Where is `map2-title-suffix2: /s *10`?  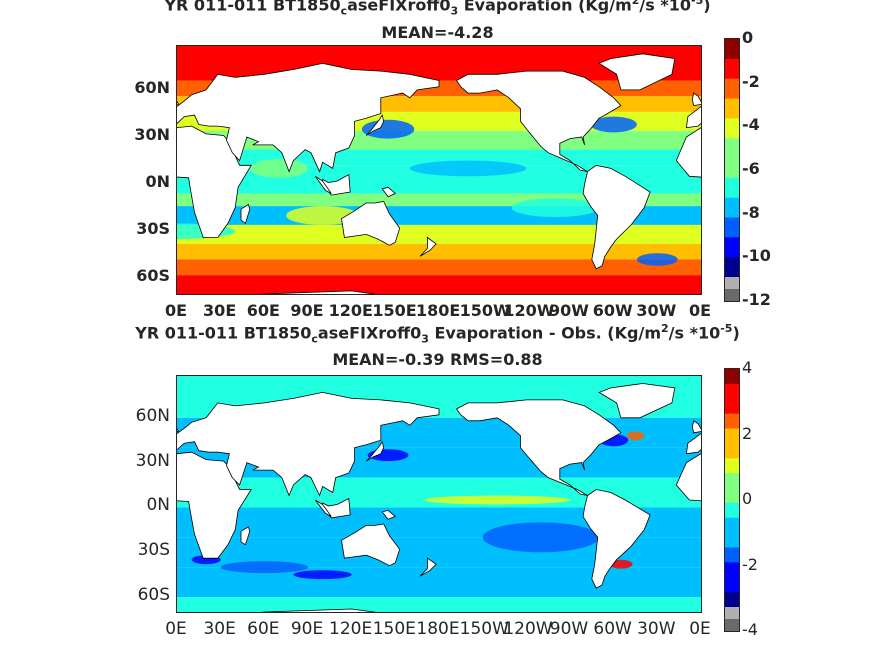
map2-title-suffix2: /s *10 is located at coordinates (694, 333).